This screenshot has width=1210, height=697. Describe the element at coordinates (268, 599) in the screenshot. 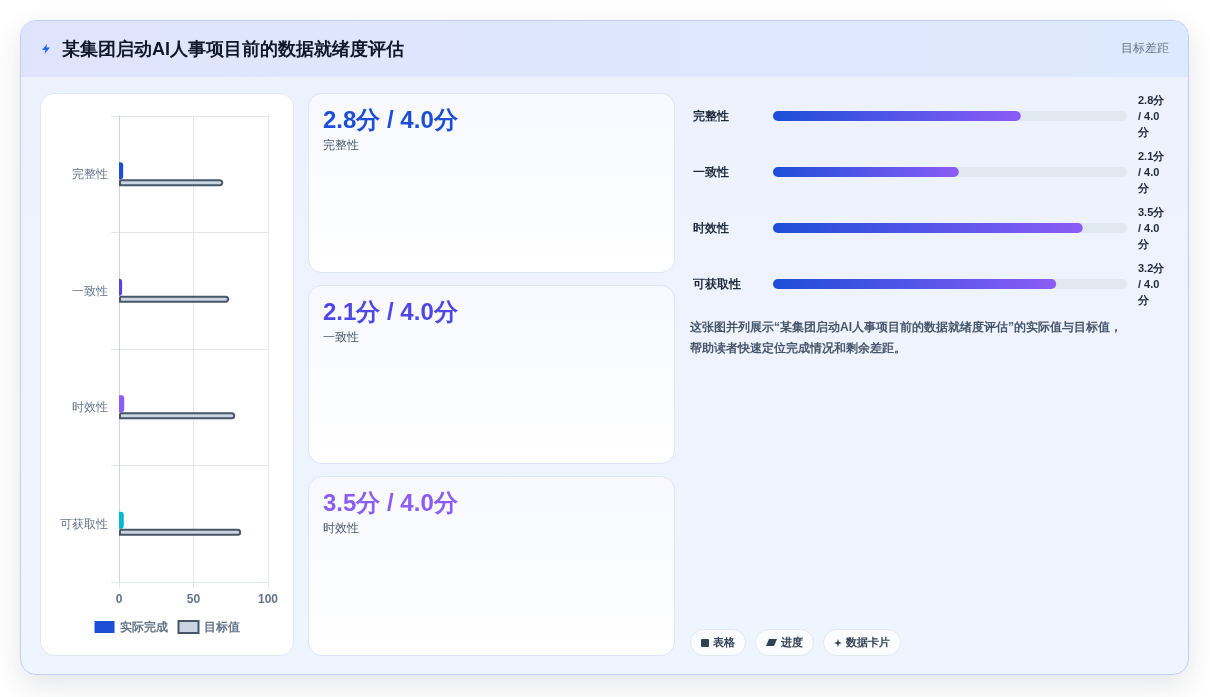

I see `x-tick-label: 100` at that location.